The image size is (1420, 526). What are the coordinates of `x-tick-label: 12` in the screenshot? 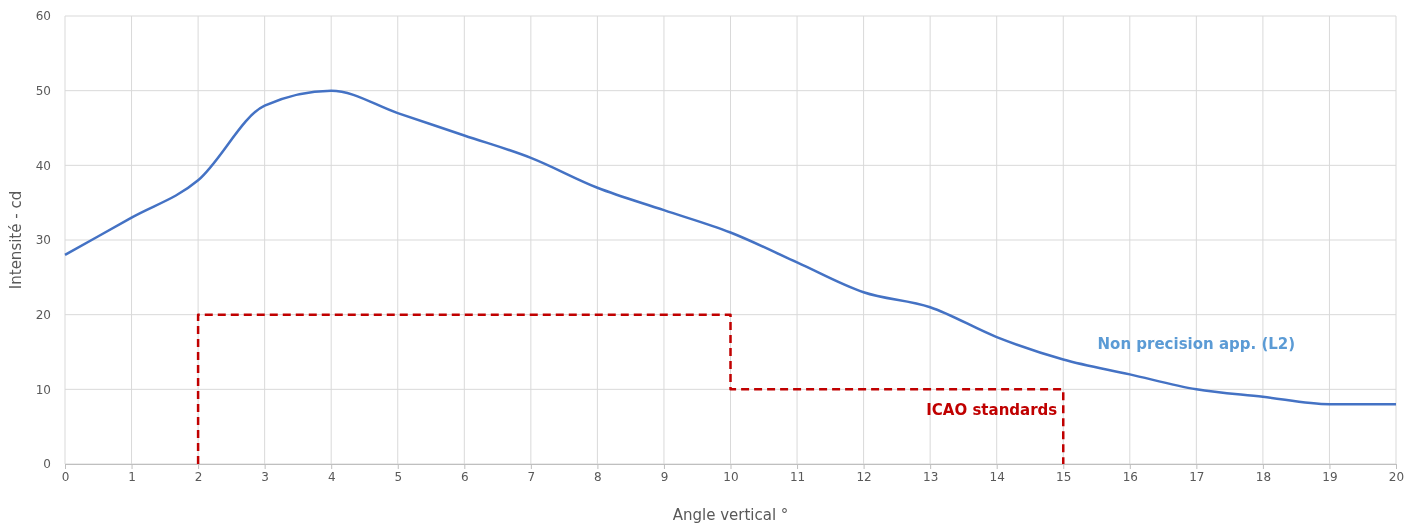 It's located at (864, 476).